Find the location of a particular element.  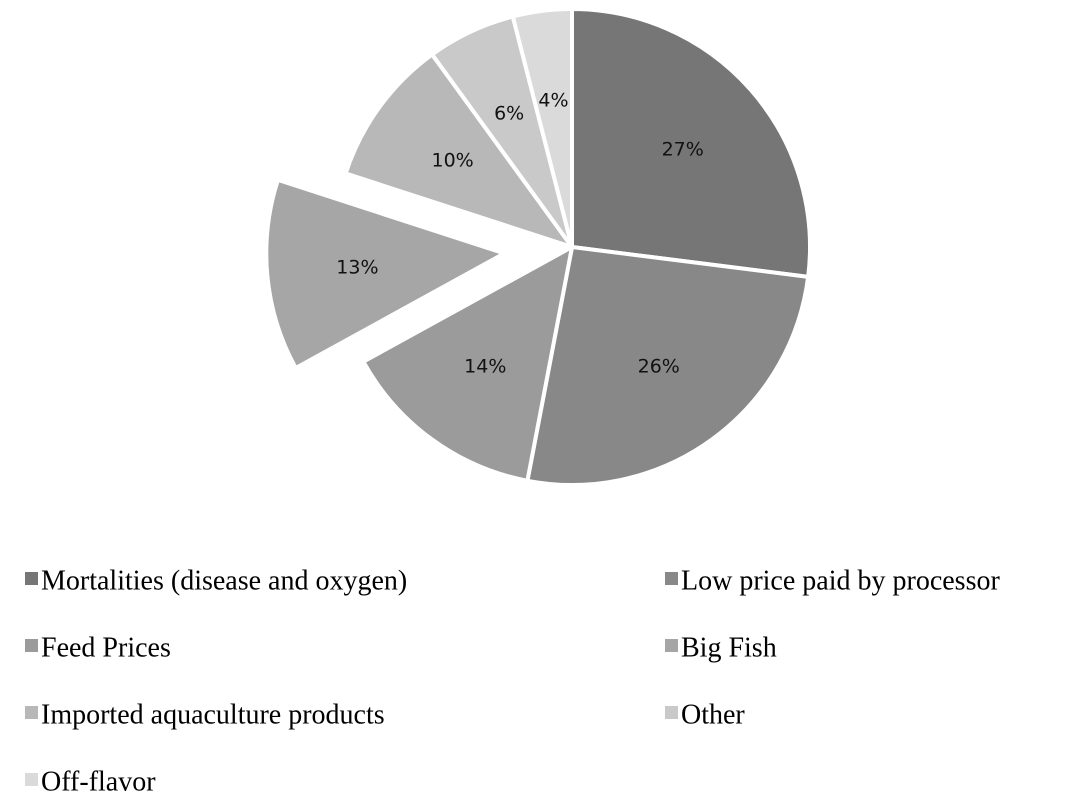

slice-data-label: 27% is located at coordinates (683, 149).